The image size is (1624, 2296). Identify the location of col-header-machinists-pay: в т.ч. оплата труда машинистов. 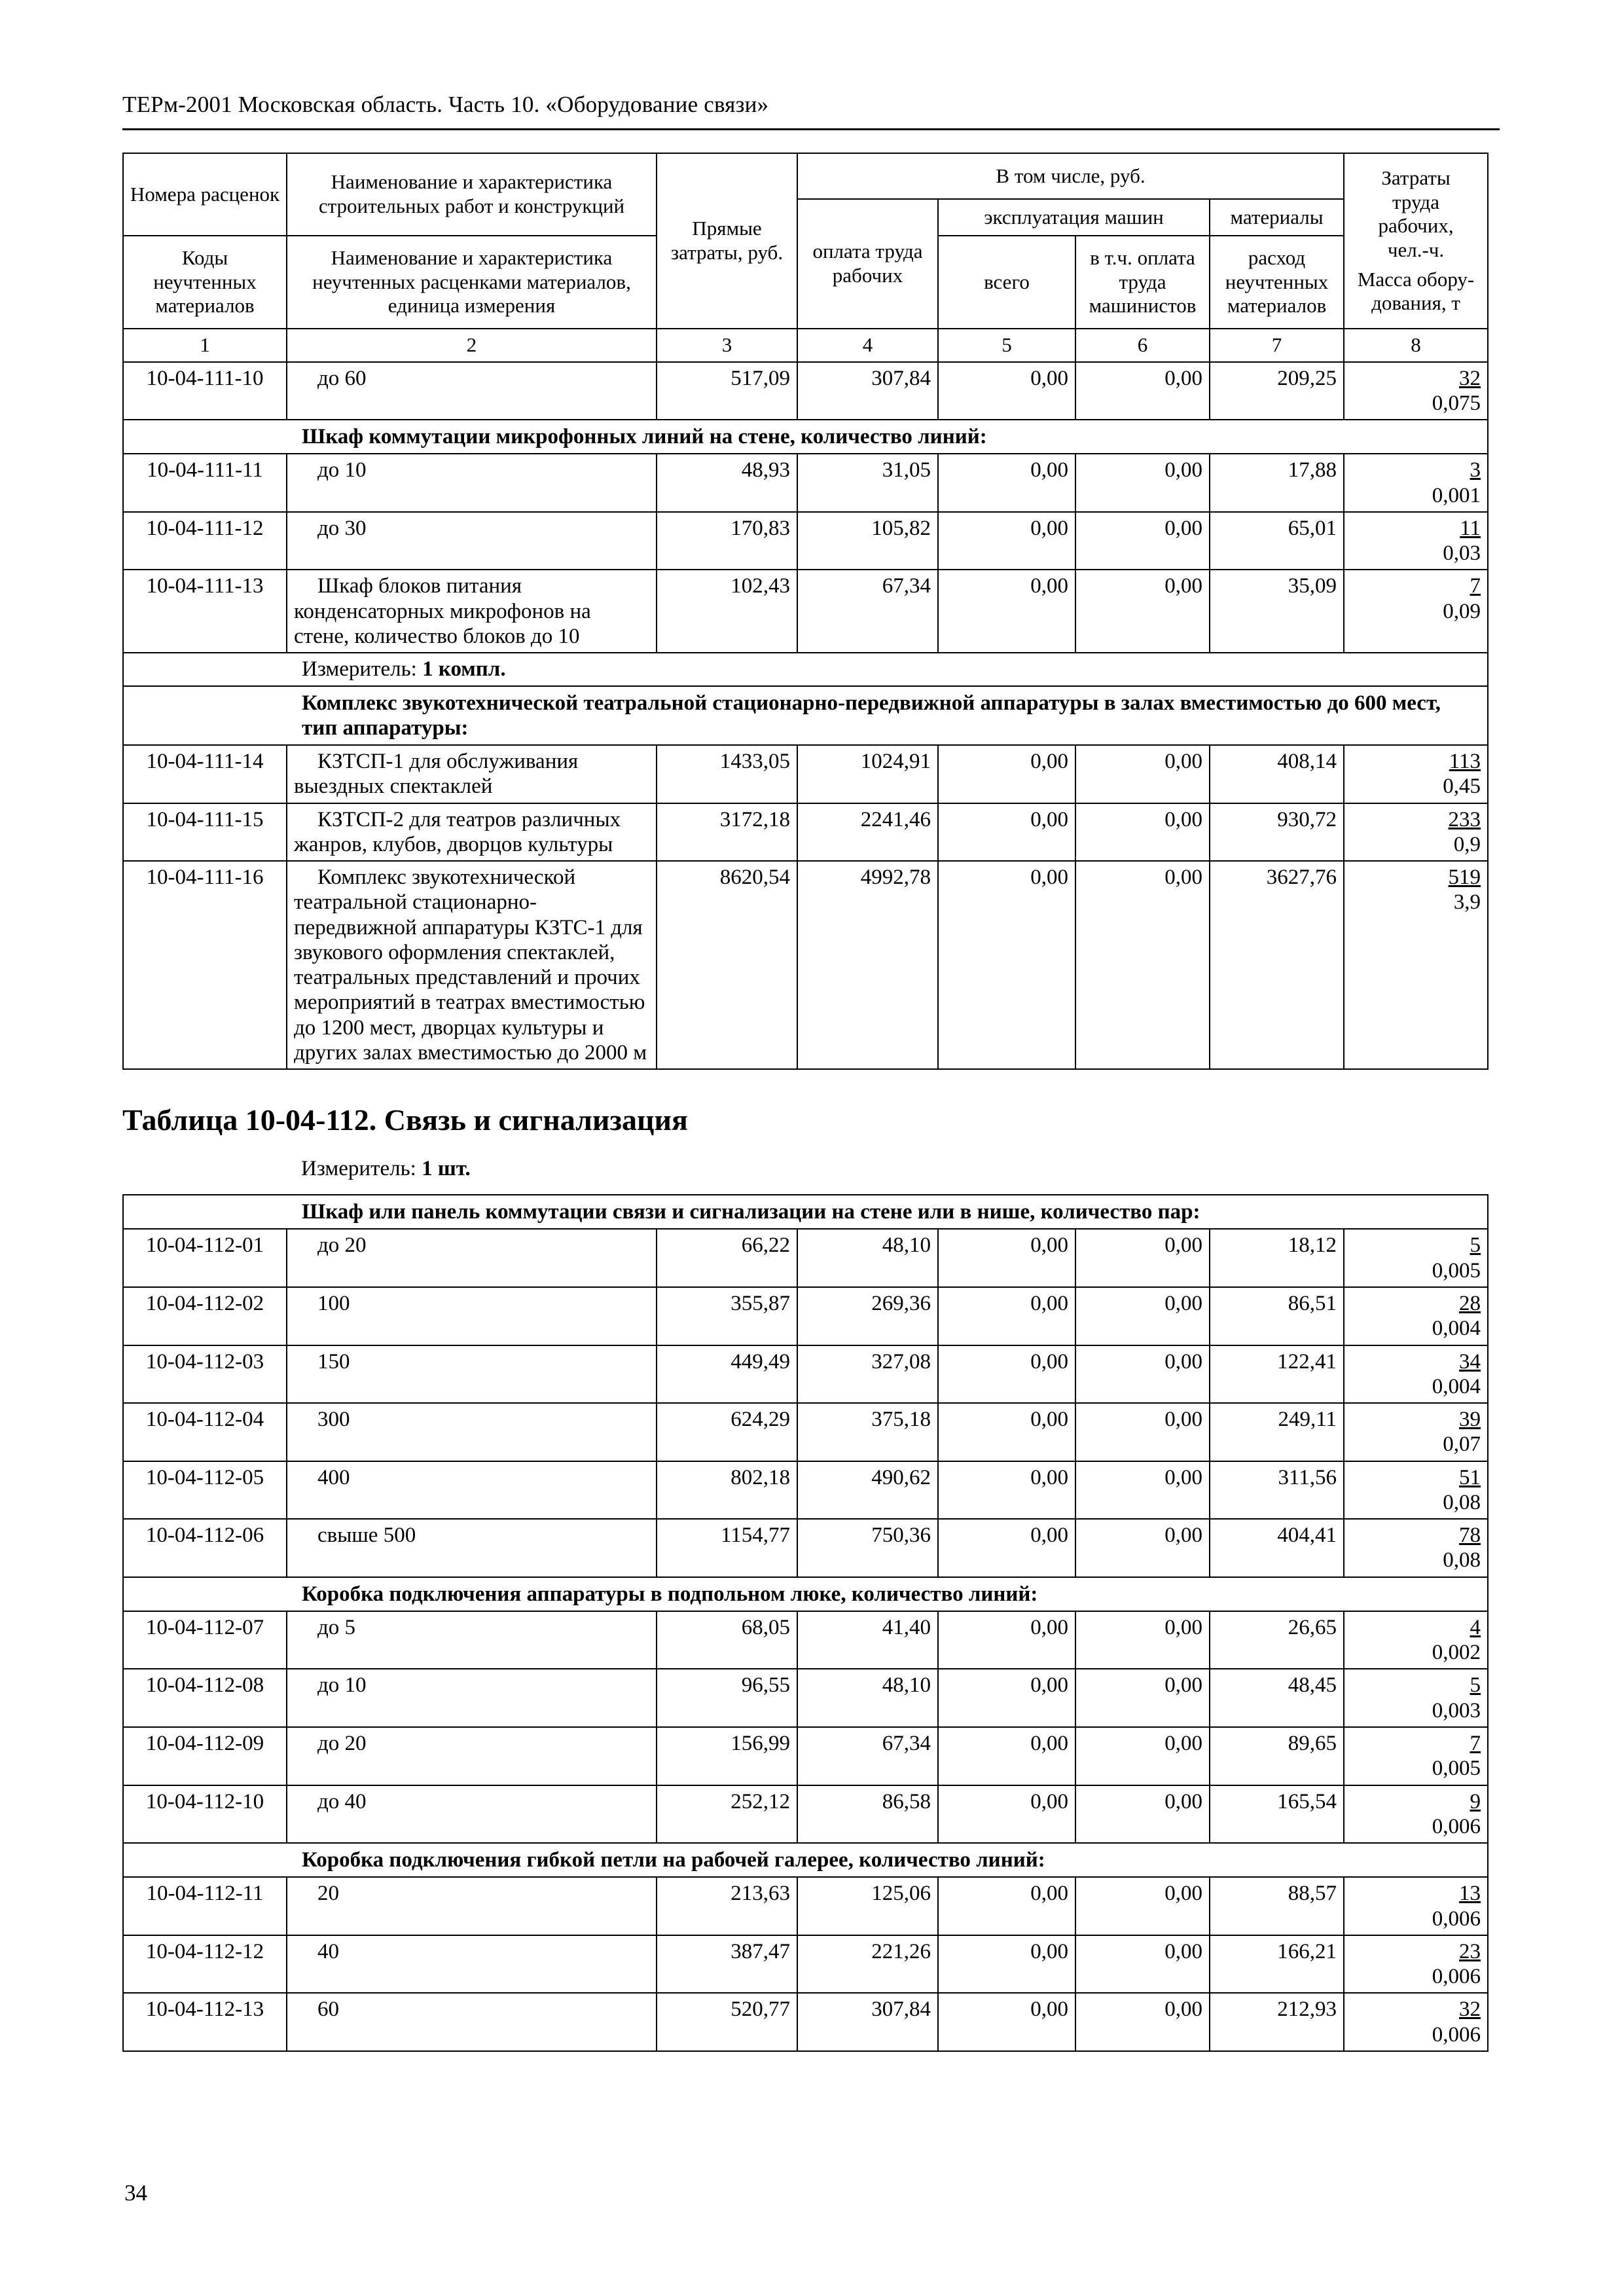
(1142, 282).